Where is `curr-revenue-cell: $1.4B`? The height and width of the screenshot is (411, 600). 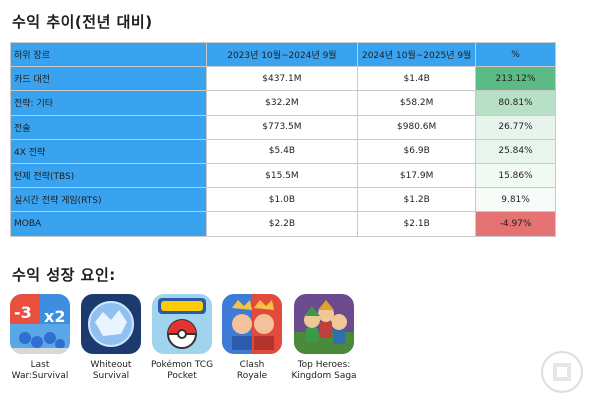
curr-revenue-cell: $1.4B is located at coordinates (417, 79).